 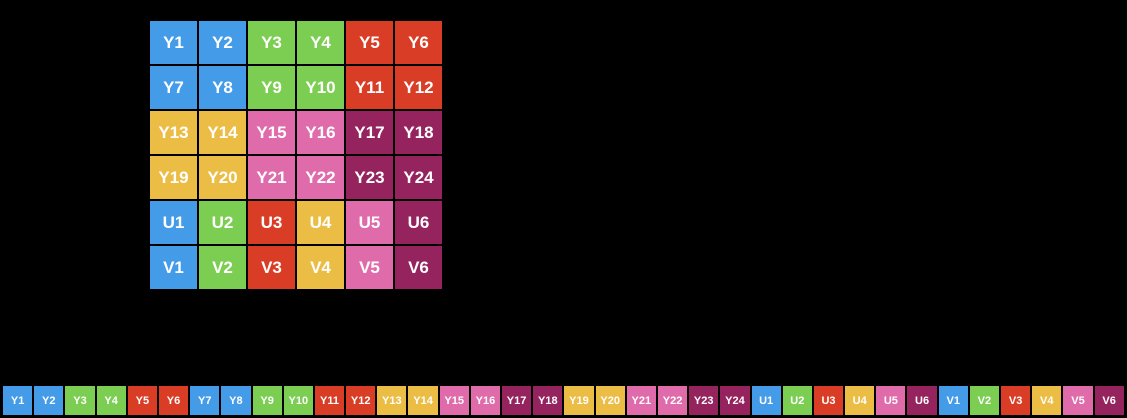 What do you see at coordinates (369, 177) in the screenshot?
I see `grid-cell: Y23` at bounding box center [369, 177].